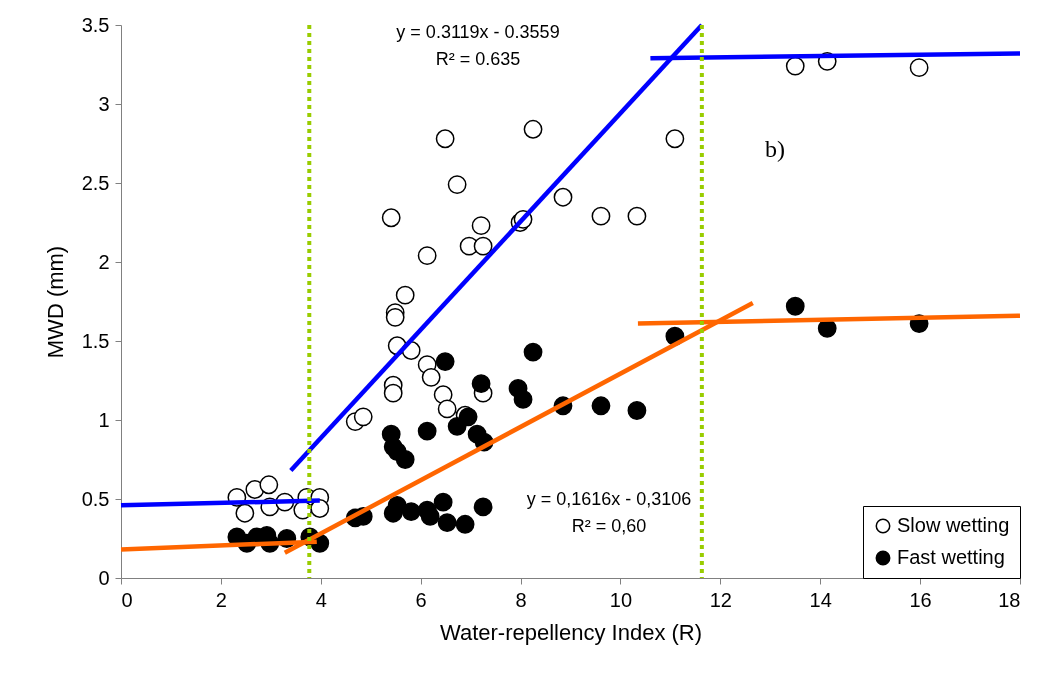  Describe the element at coordinates (95, 340) in the screenshot. I see `y-tick-label: 1.5` at that location.